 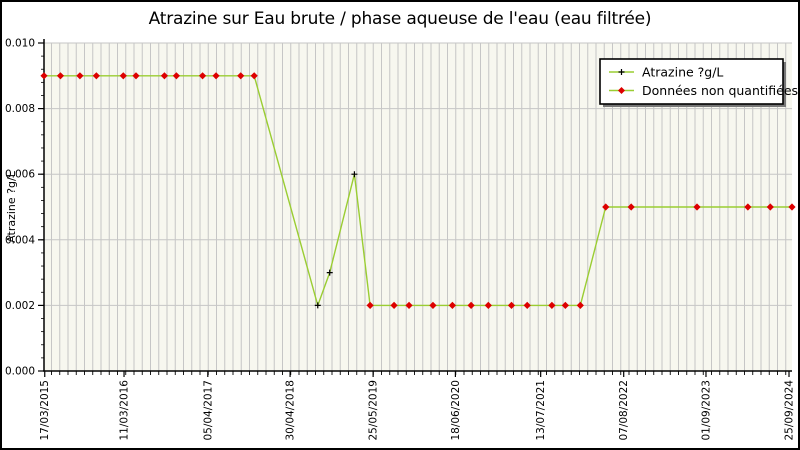 I want to click on legend-label: Atrazine ?g/L, so click(x=682, y=72).